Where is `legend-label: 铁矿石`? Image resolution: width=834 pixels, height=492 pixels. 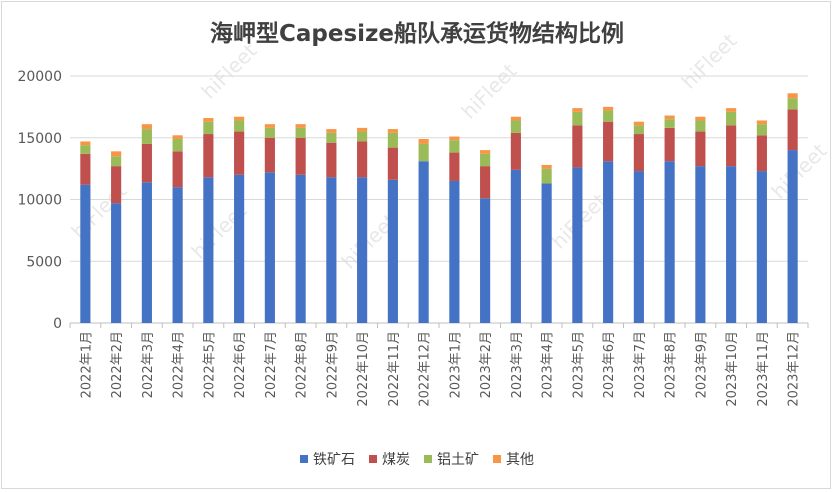
legend-label: 铁矿石 is located at coordinates (334, 460).